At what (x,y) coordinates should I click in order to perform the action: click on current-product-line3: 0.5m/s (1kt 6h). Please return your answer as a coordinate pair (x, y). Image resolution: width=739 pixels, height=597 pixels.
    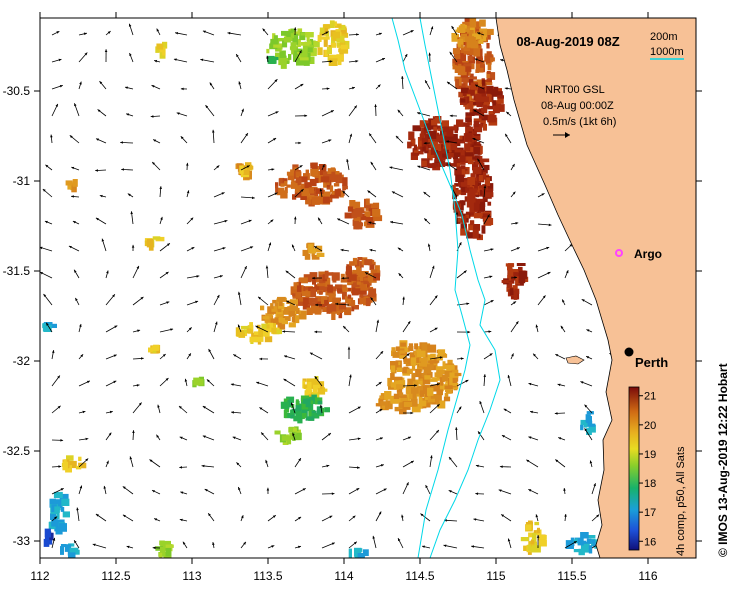
    Looking at the image, I should click on (579, 122).